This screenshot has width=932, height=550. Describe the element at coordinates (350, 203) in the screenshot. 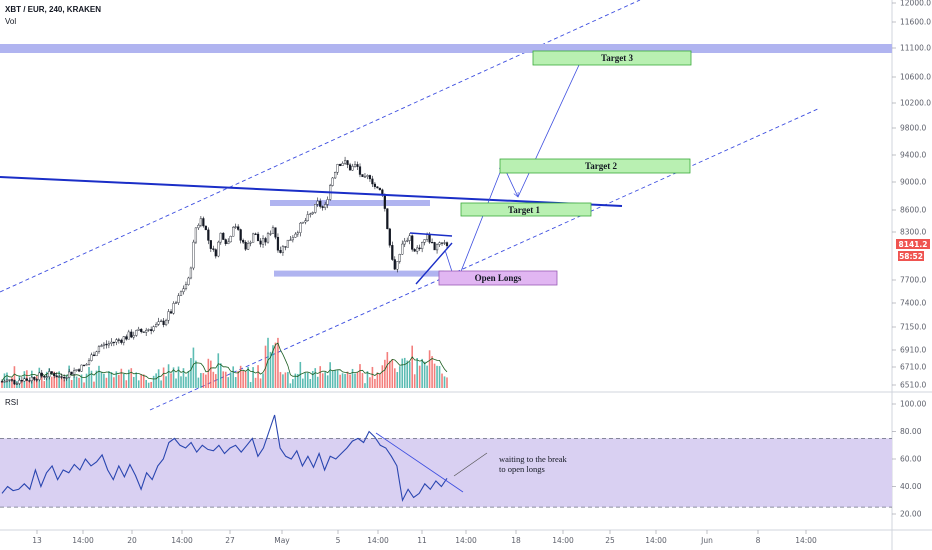

I see `upper-support-zone` at that location.